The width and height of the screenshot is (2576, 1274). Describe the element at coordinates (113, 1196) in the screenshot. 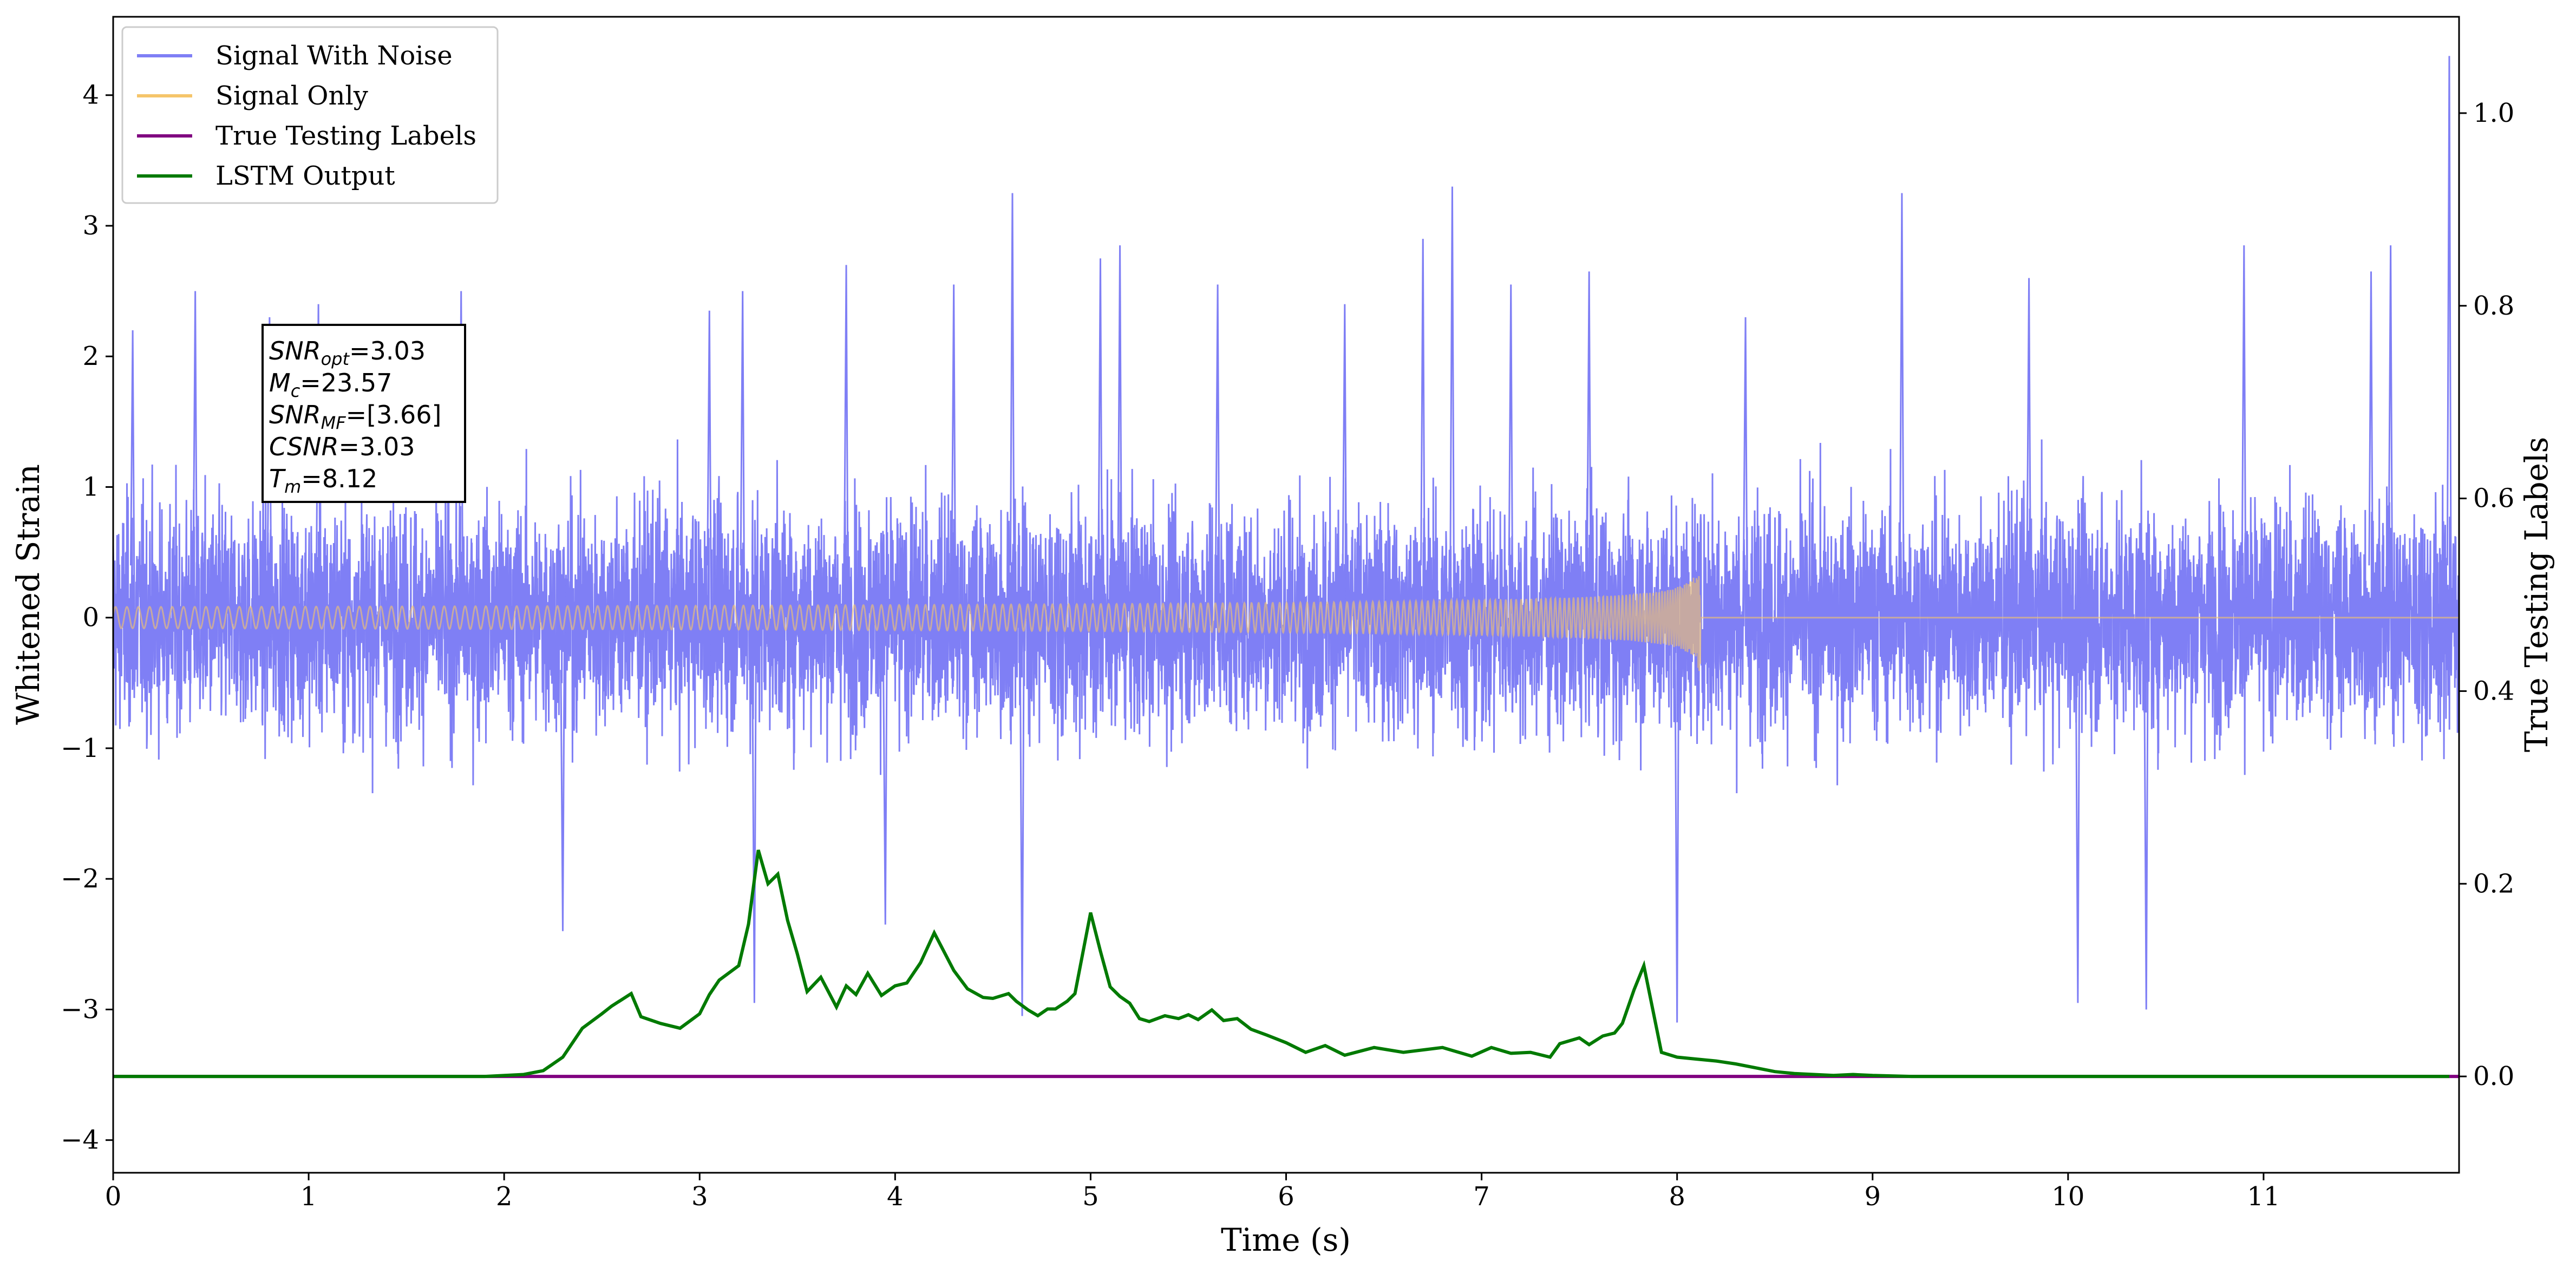

I see `x-tick-label-0: 0` at that location.